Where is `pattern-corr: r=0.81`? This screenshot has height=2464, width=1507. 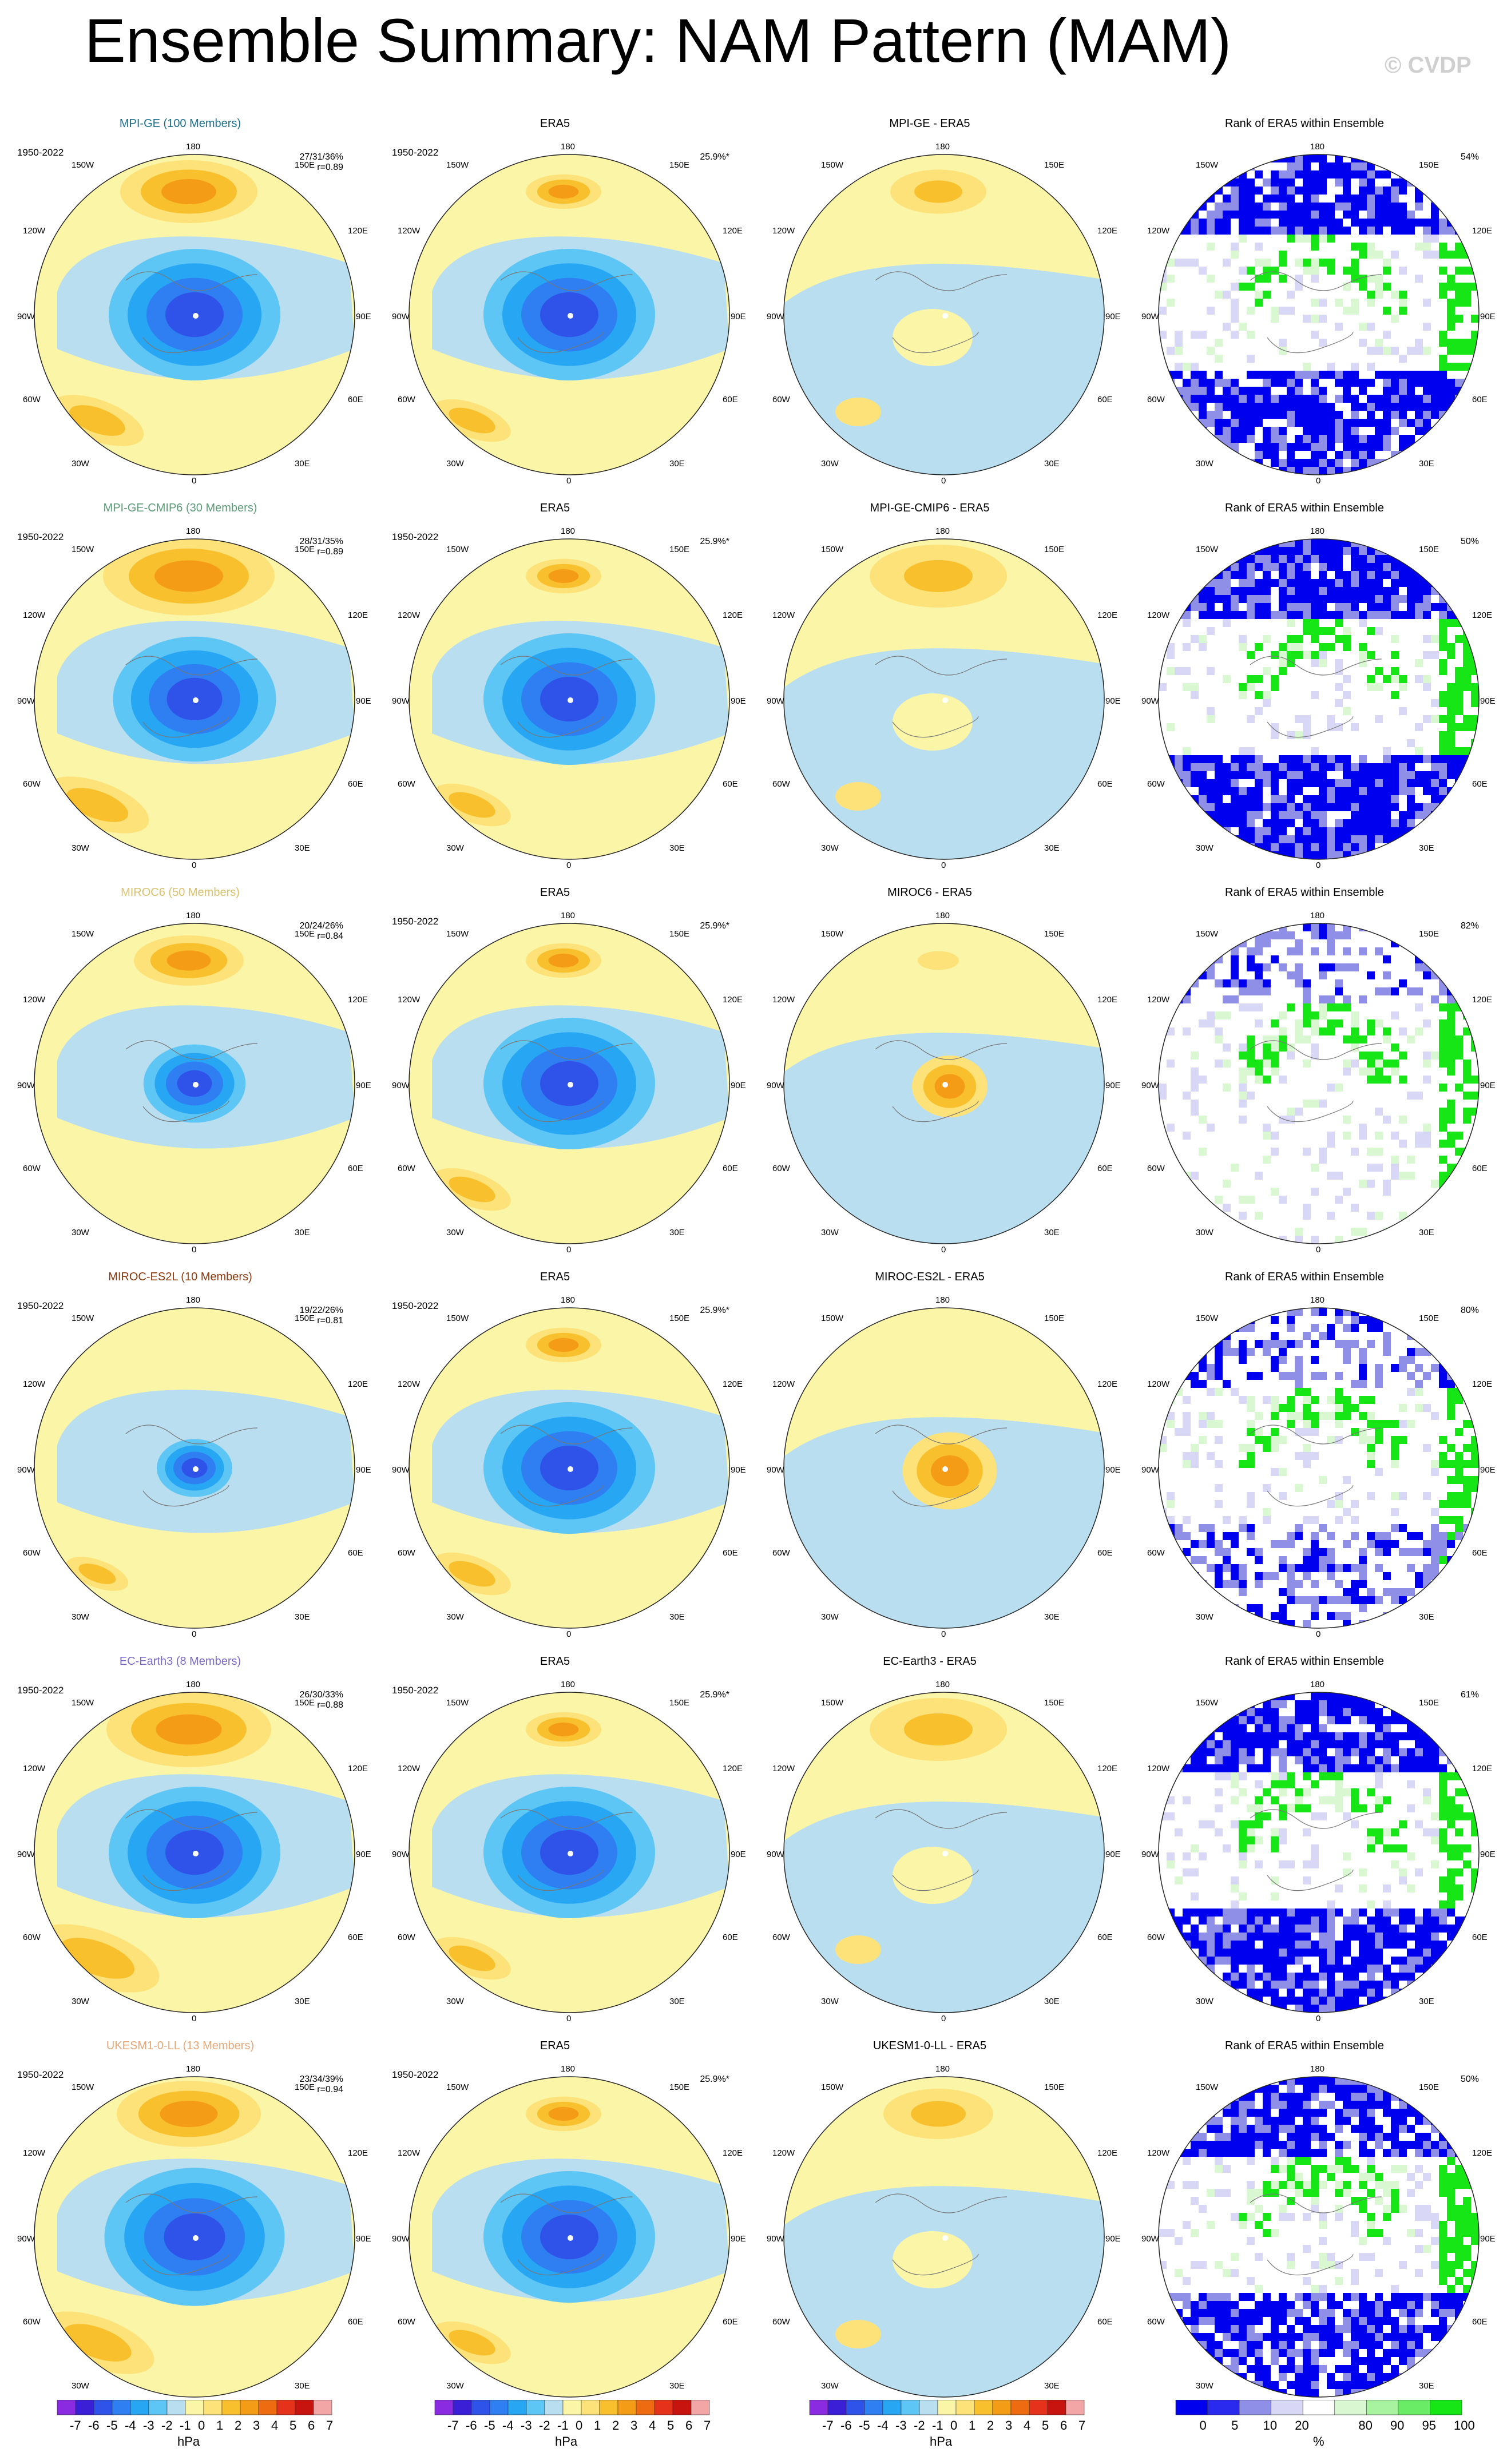
pattern-corr: r=0.81 is located at coordinates (330, 1321).